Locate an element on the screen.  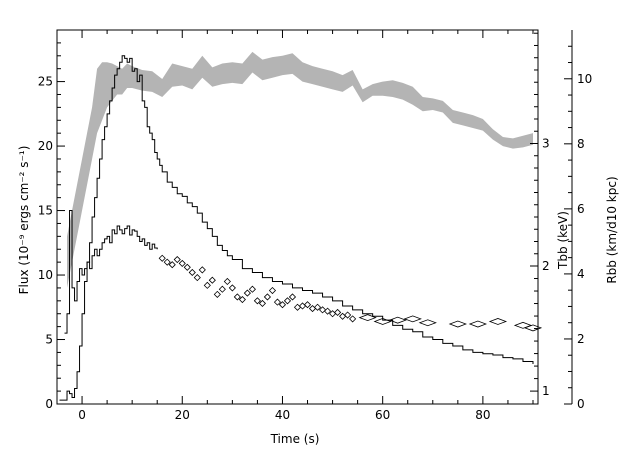
rbb-tick-label: 0 is located at coordinates (581, 404).